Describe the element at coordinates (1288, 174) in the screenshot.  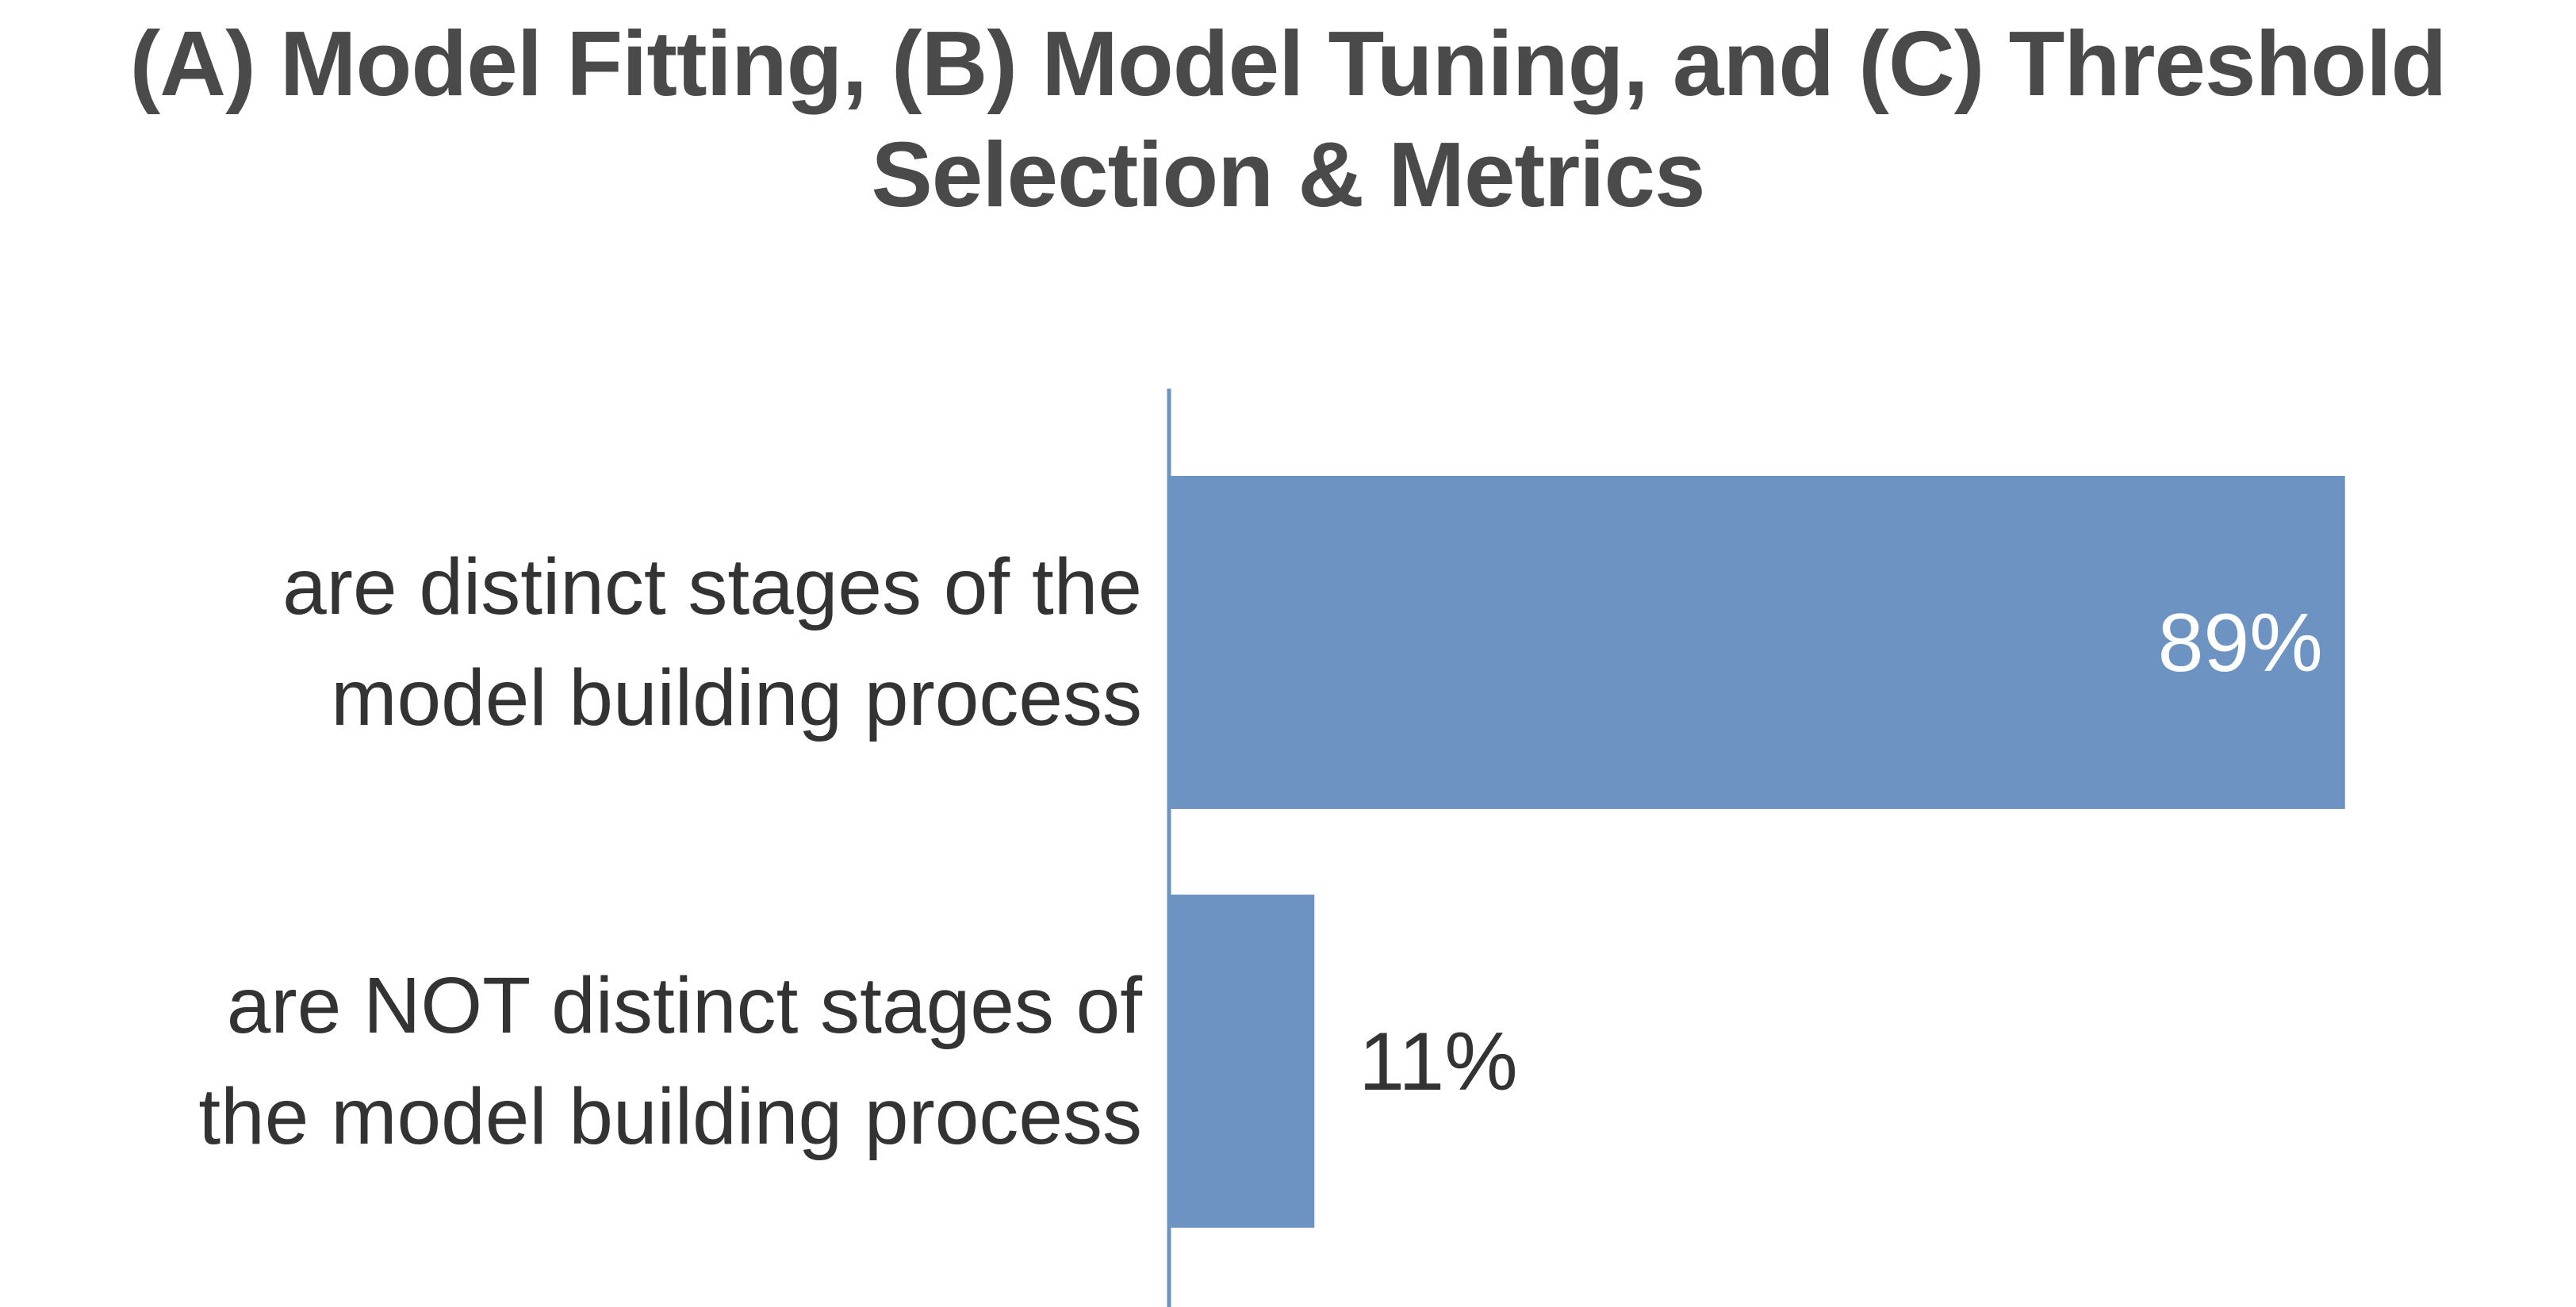
I see `chart-title-line-2: Selection & Metrics` at that location.